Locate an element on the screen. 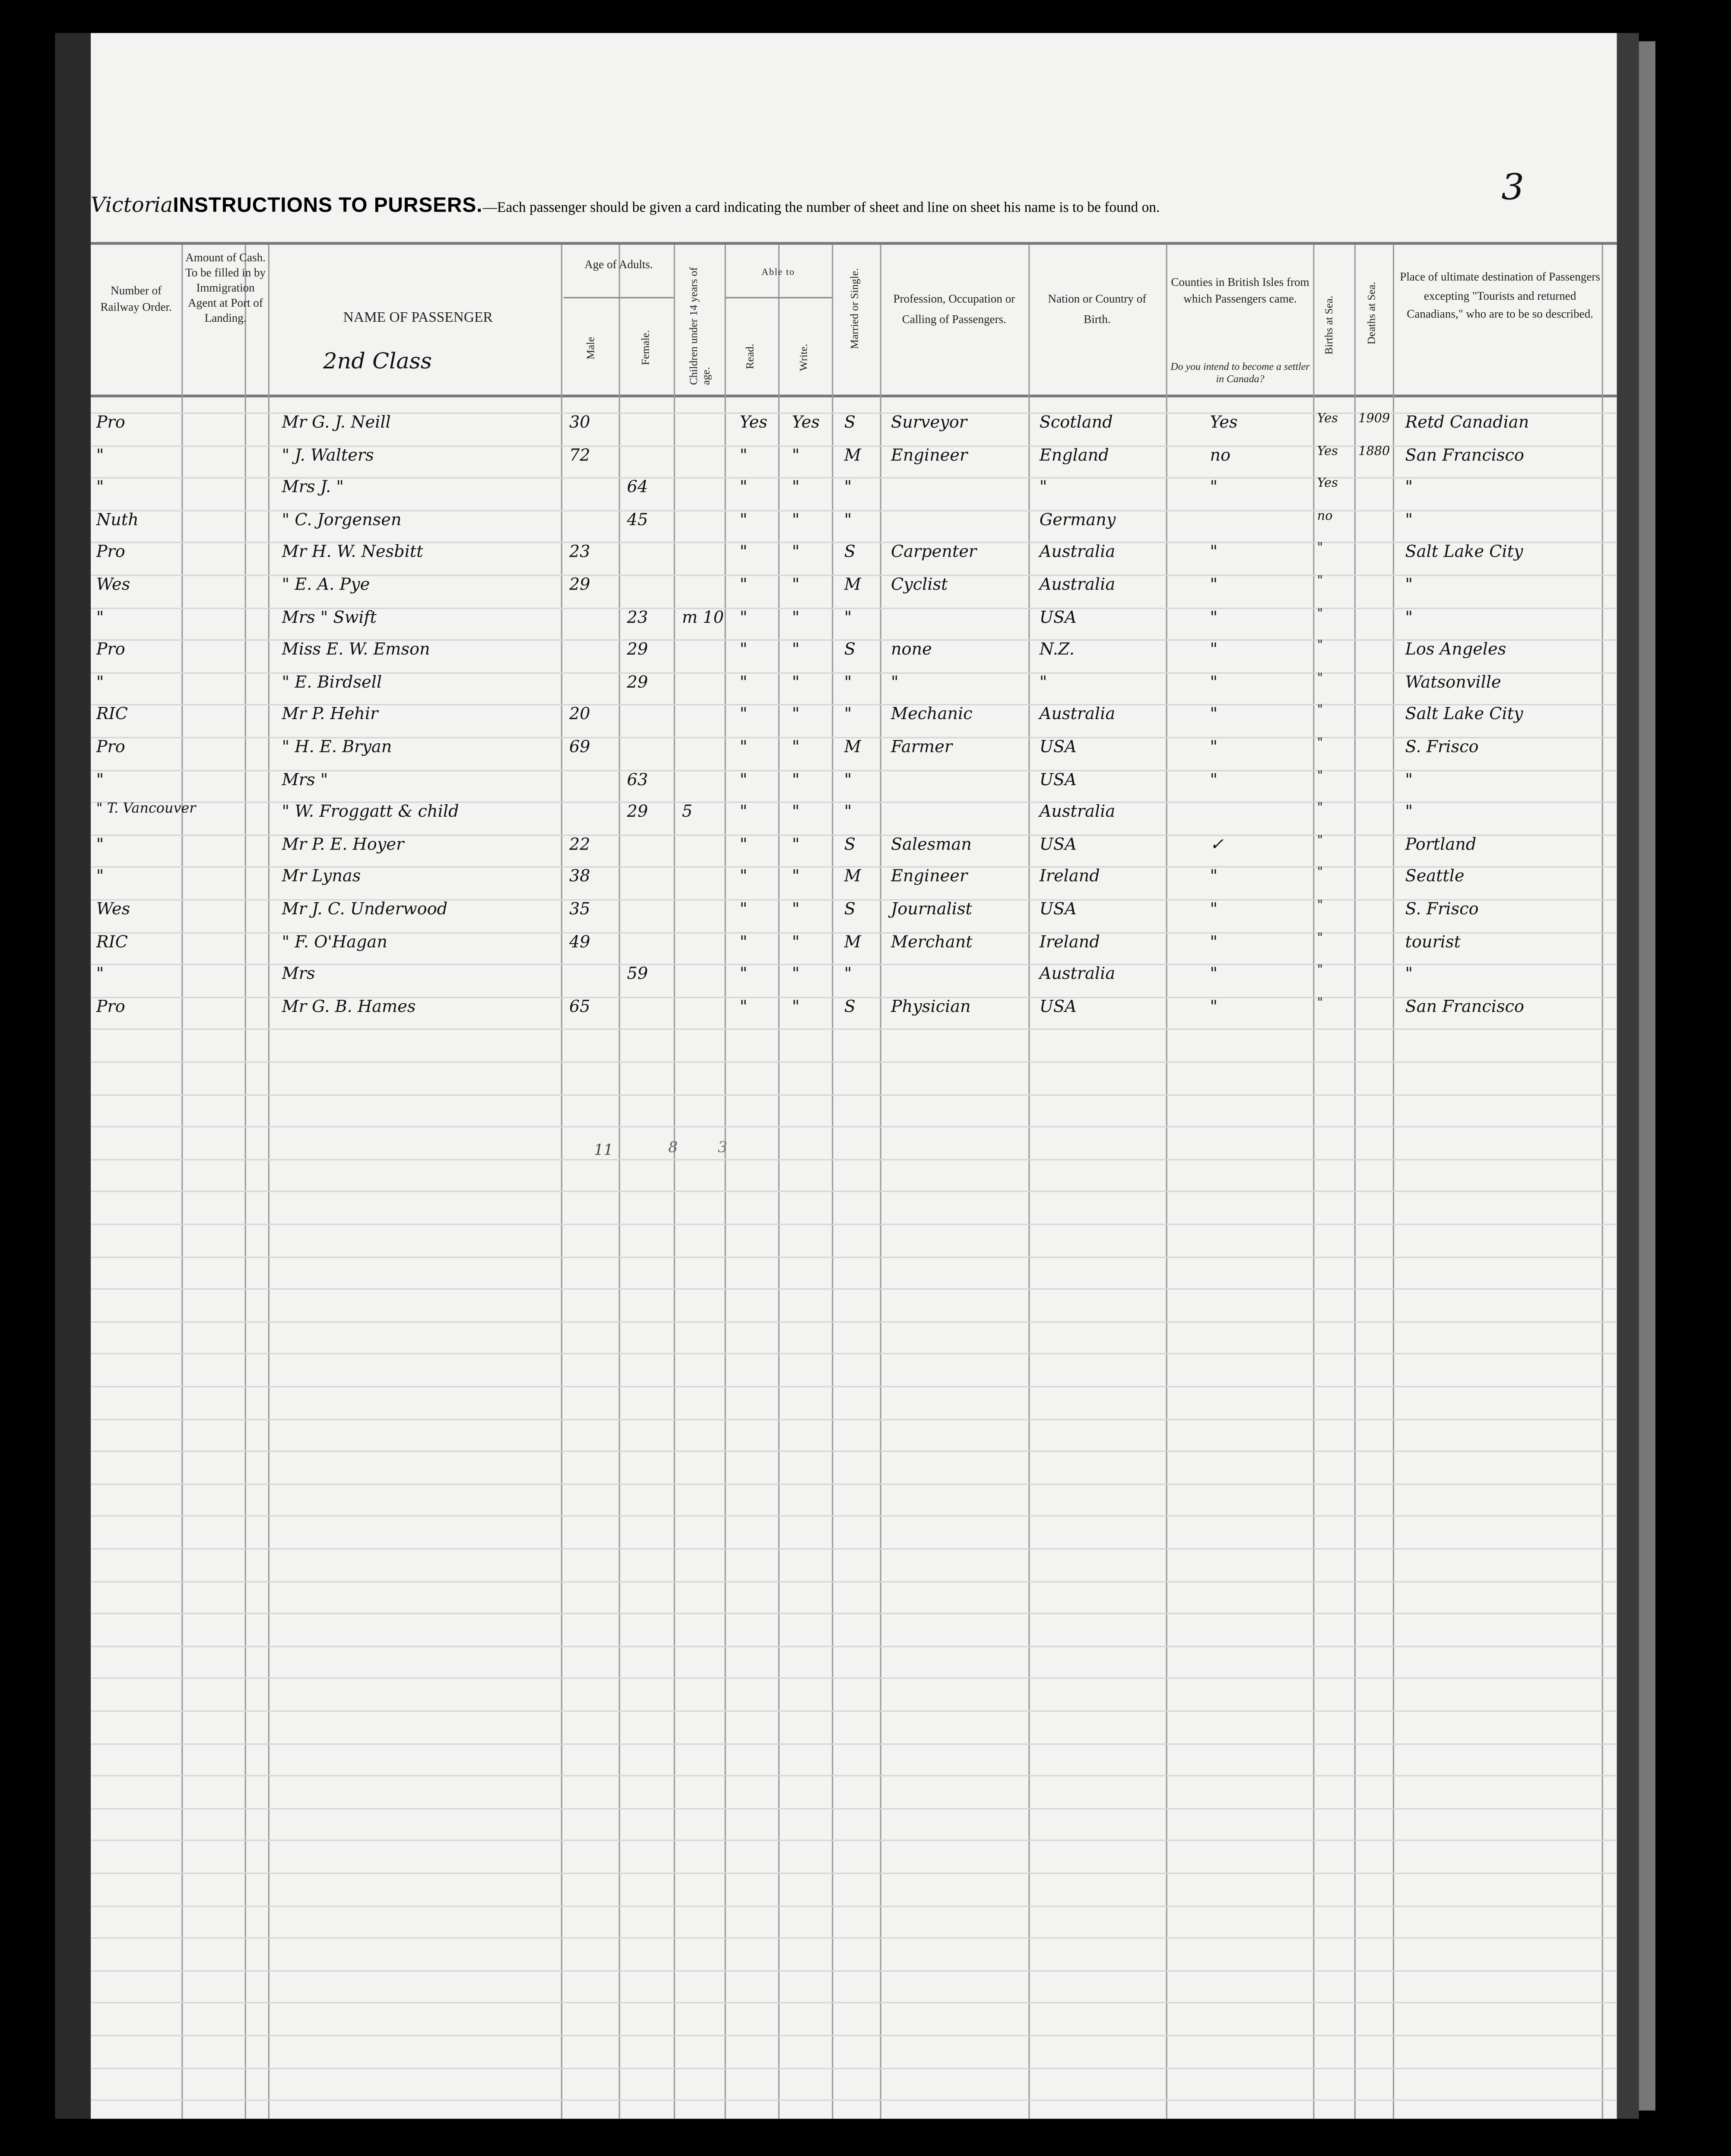 The height and width of the screenshot is (2156, 1731). cell-railway: Nuth is located at coordinates (118, 519).